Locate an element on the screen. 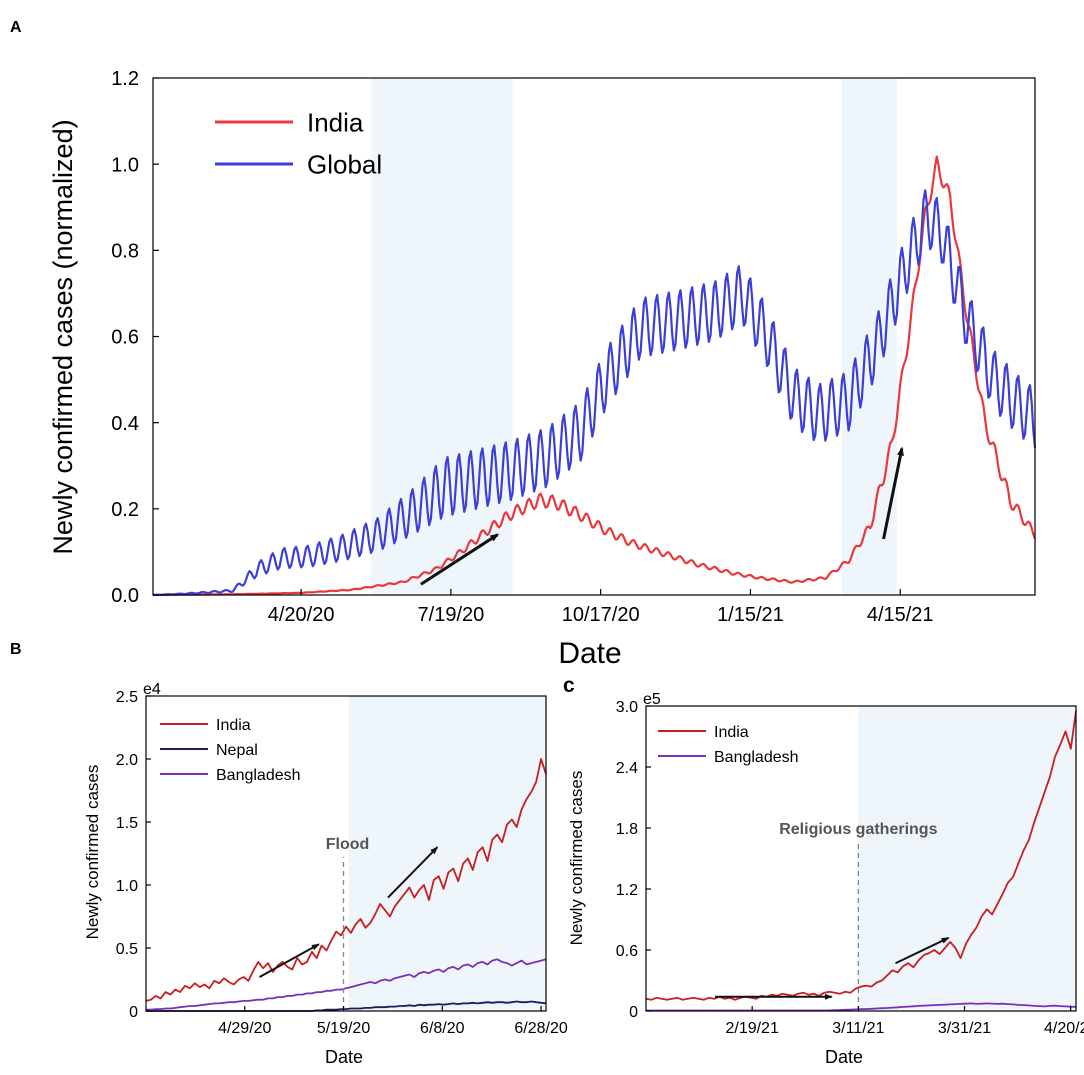 This screenshot has width=1084, height=1075. x-tick-label: 4/20/20 is located at coordinates (301, 615).